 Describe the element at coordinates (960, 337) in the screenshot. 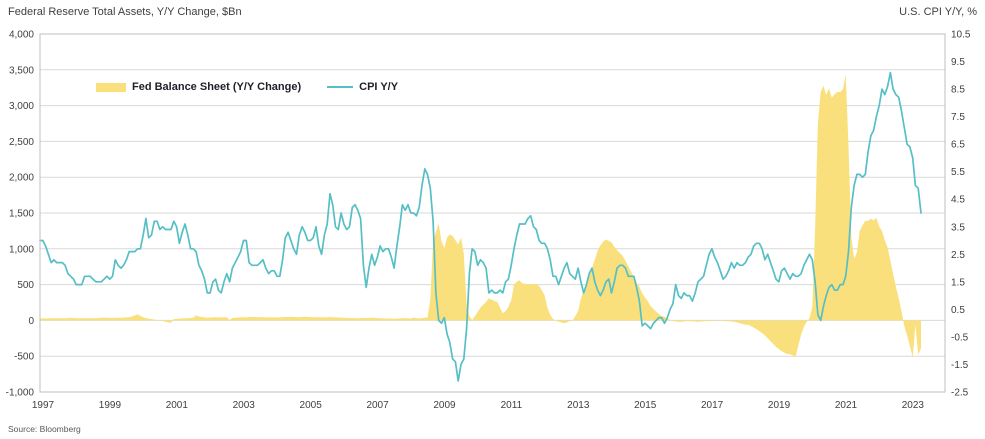

I see `y-axis-tick-right: -0.5` at that location.